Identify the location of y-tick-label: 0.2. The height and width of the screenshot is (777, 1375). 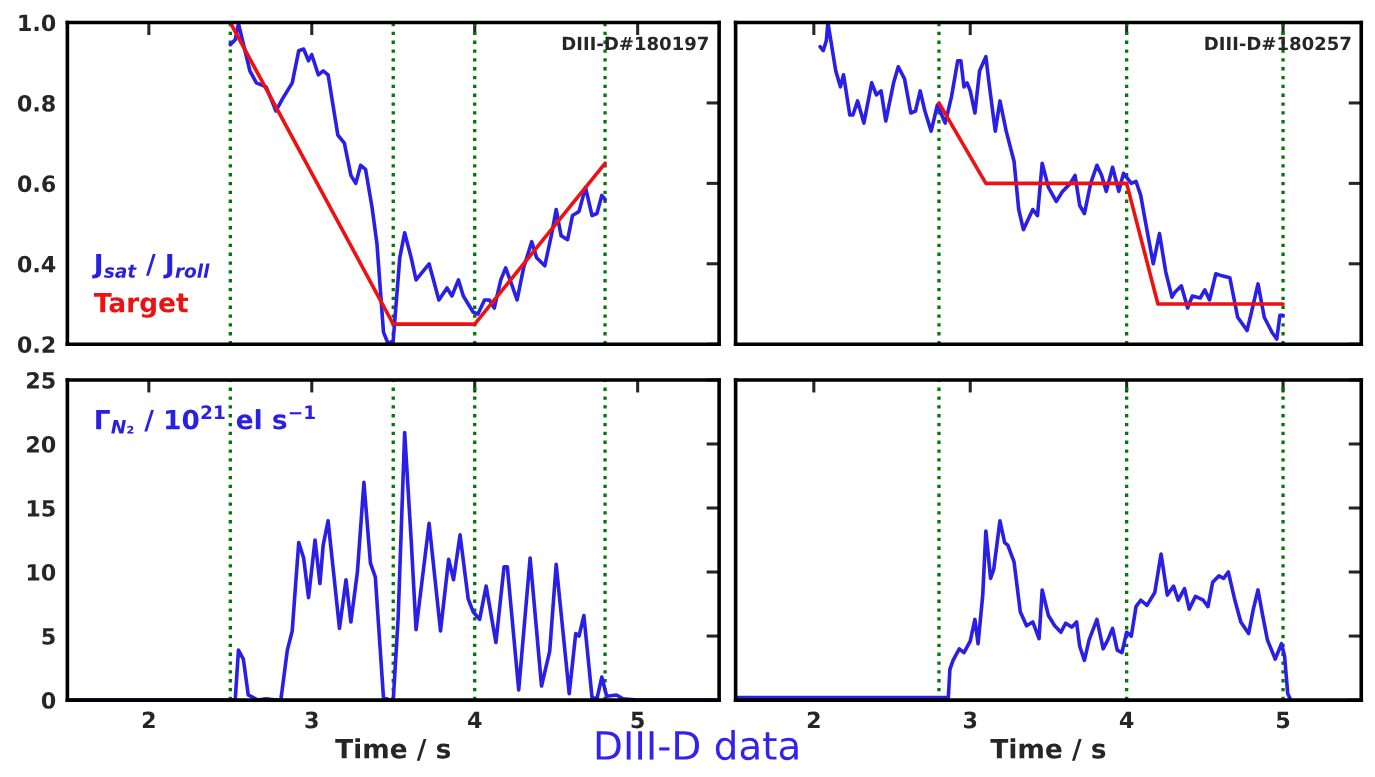
(36, 344).